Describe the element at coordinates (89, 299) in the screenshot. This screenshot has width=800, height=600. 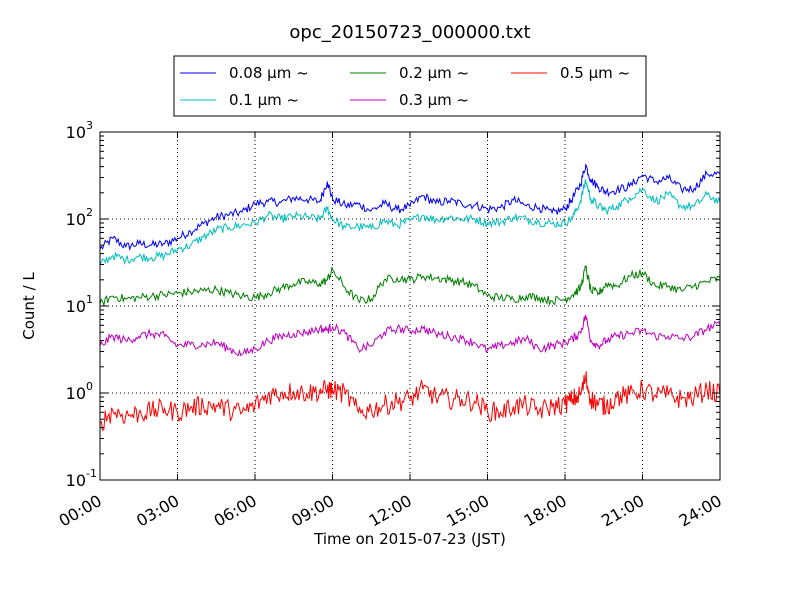
I see `y-tick-exponent: 1` at that location.